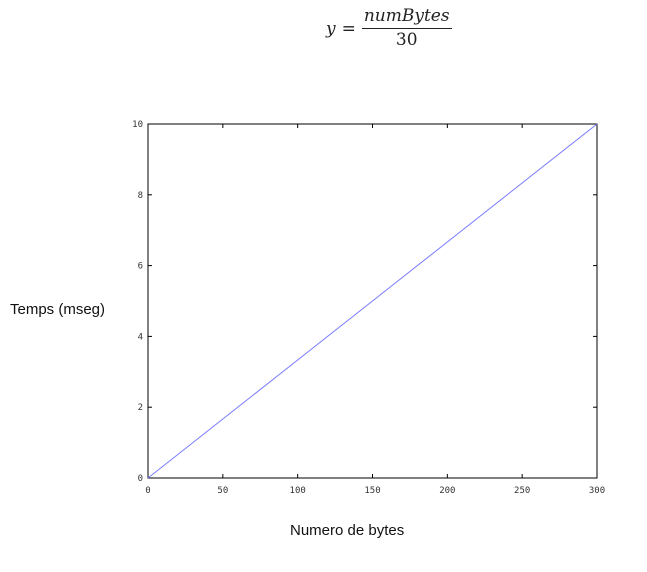 The width and height of the screenshot is (647, 572). What do you see at coordinates (406, 17) in the screenshot?
I see `formula-numerator: numBytes` at bounding box center [406, 17].